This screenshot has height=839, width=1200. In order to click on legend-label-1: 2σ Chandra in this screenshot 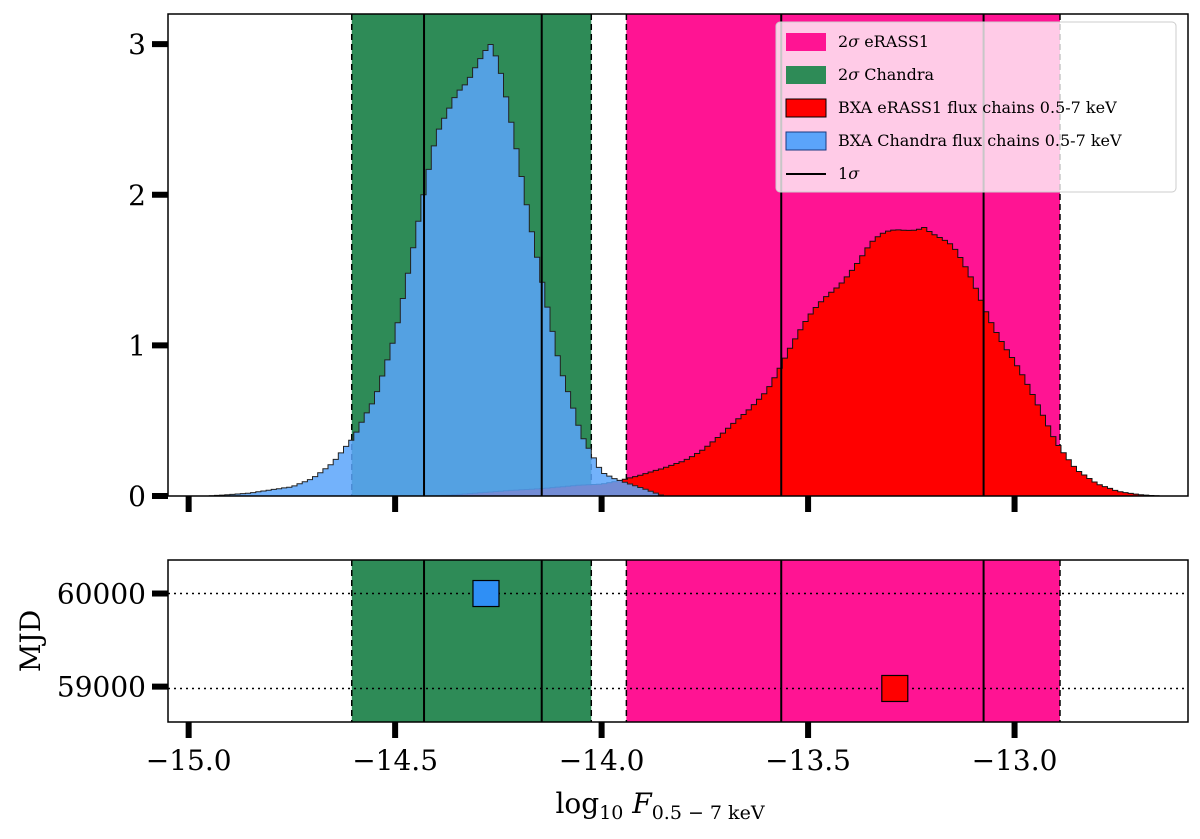, I will do `click(886, 74)`.